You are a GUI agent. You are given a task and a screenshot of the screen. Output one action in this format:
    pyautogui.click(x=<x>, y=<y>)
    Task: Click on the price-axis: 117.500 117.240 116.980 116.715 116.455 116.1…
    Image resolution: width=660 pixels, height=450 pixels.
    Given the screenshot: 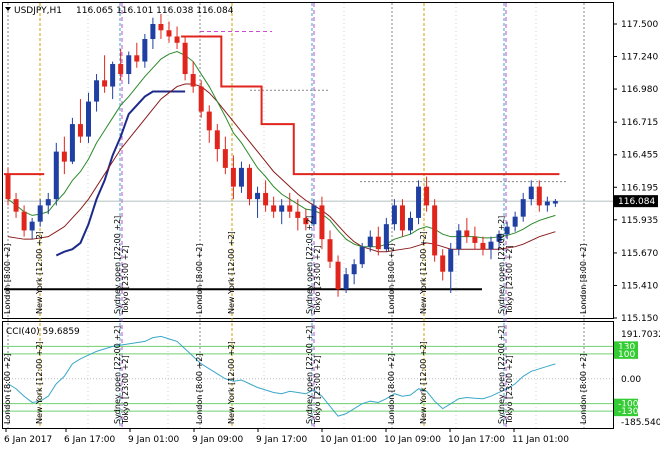 What is the action you would take?
    pyautogui.click(x=636, y=224)
    